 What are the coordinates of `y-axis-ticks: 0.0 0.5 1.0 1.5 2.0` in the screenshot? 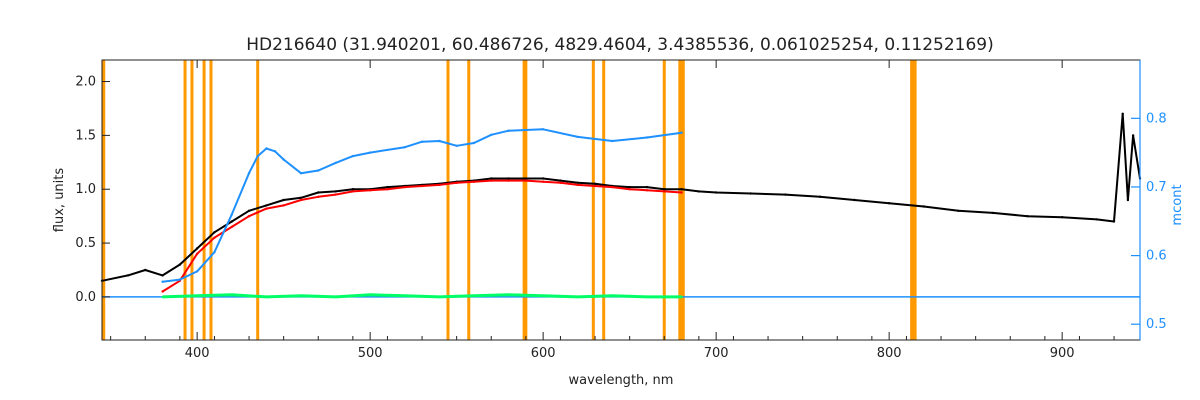 It's located at (92, 190).